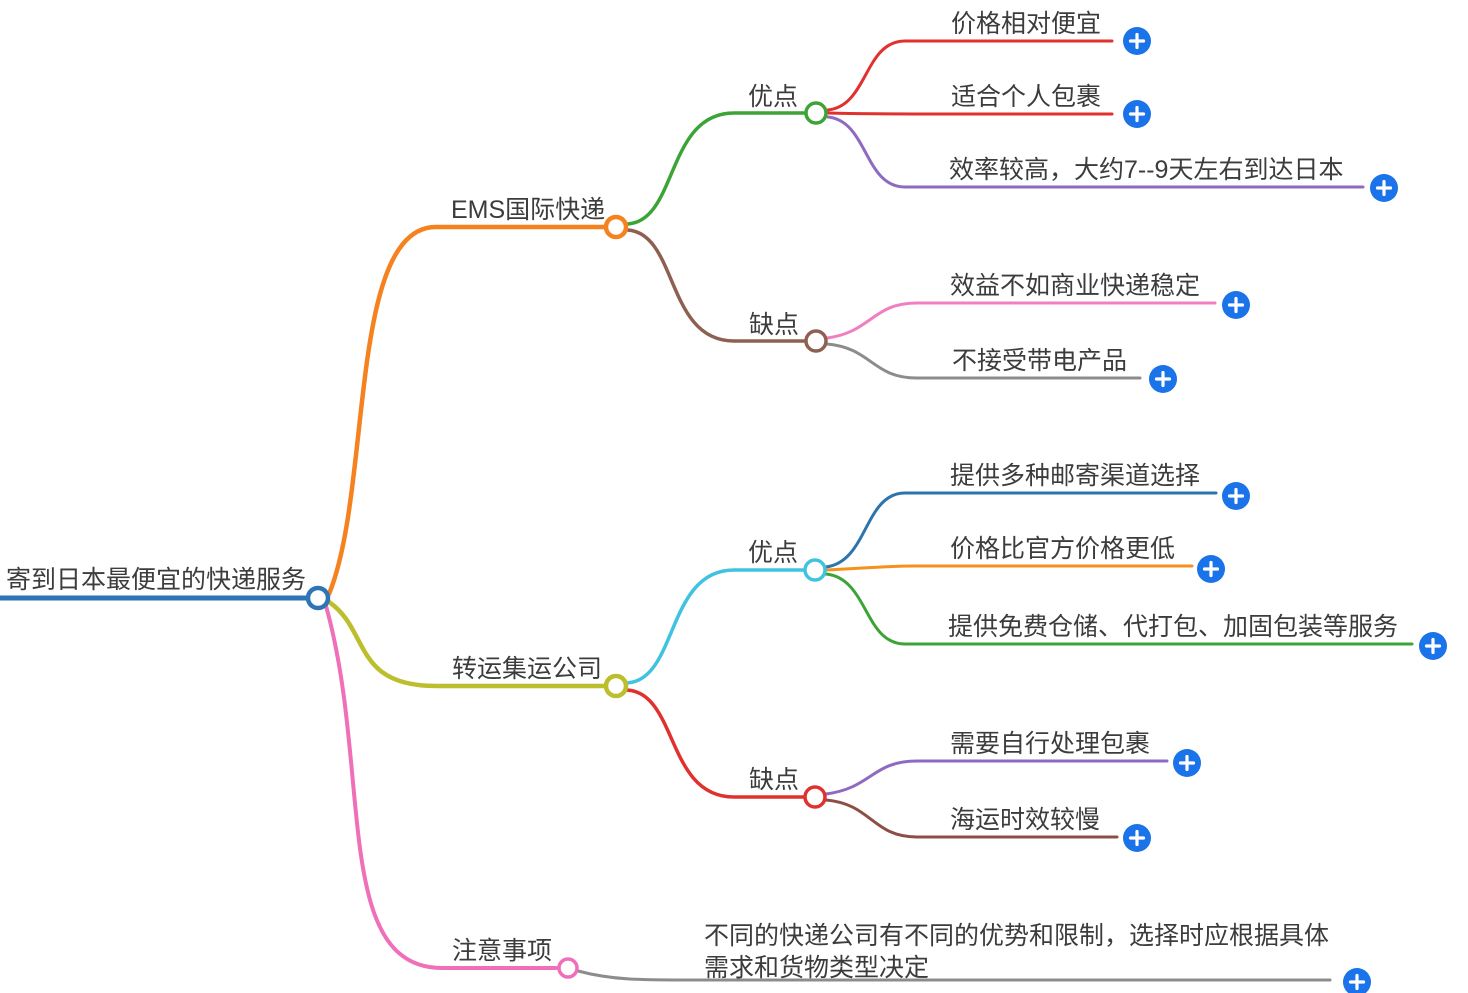 The image size is (1468, 993). Describe the element at coordinates (441, 787) in the screenshot. I see `edge-root-notes` at that location.